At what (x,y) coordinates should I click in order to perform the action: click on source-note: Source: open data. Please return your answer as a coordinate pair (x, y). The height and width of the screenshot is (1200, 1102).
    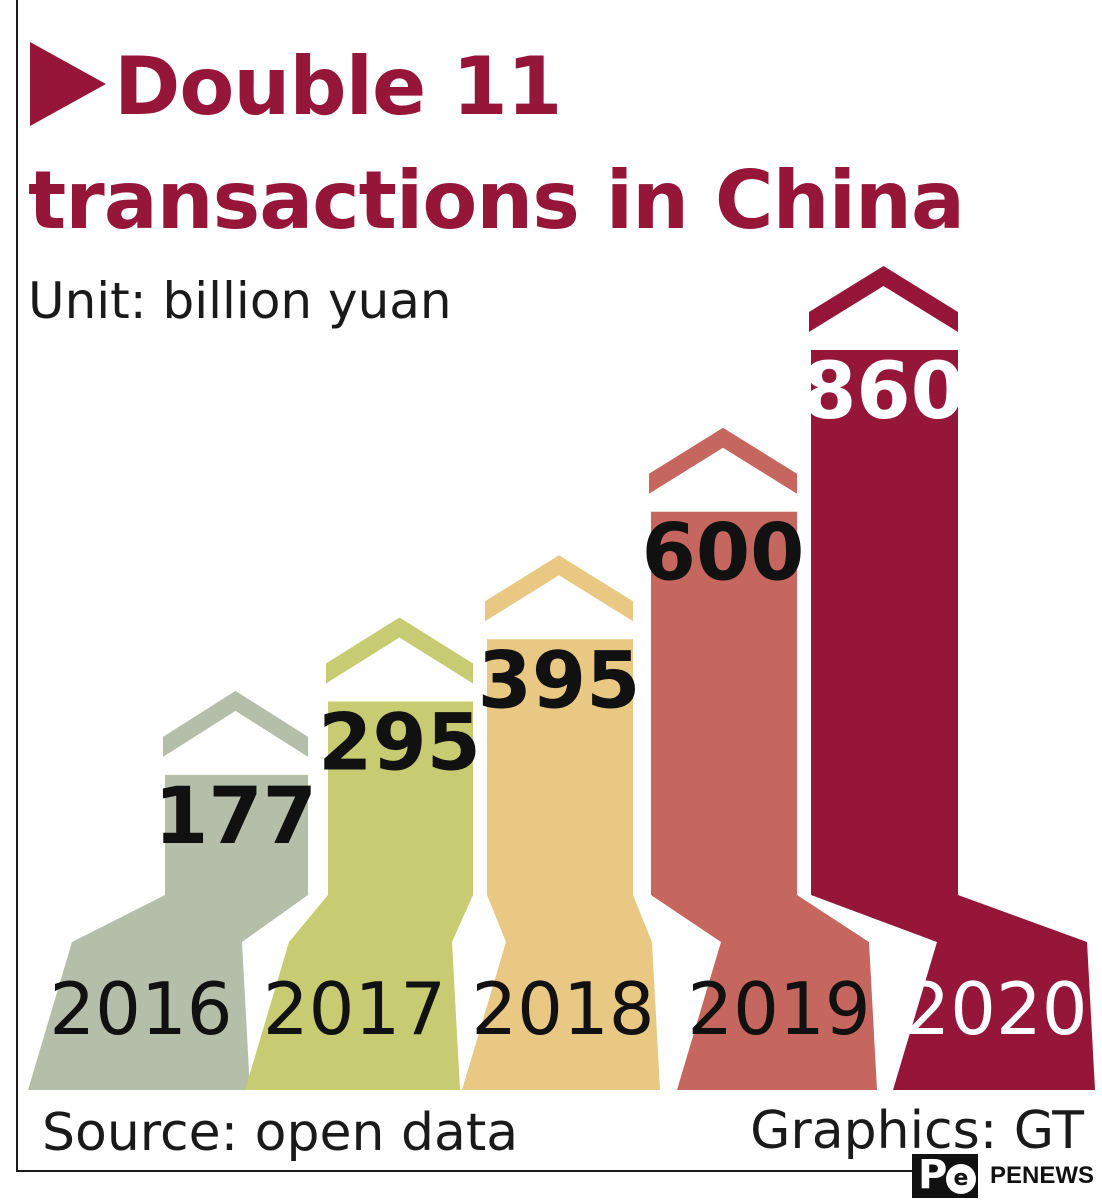
    Looking at the image, I should click on (280, 1133).